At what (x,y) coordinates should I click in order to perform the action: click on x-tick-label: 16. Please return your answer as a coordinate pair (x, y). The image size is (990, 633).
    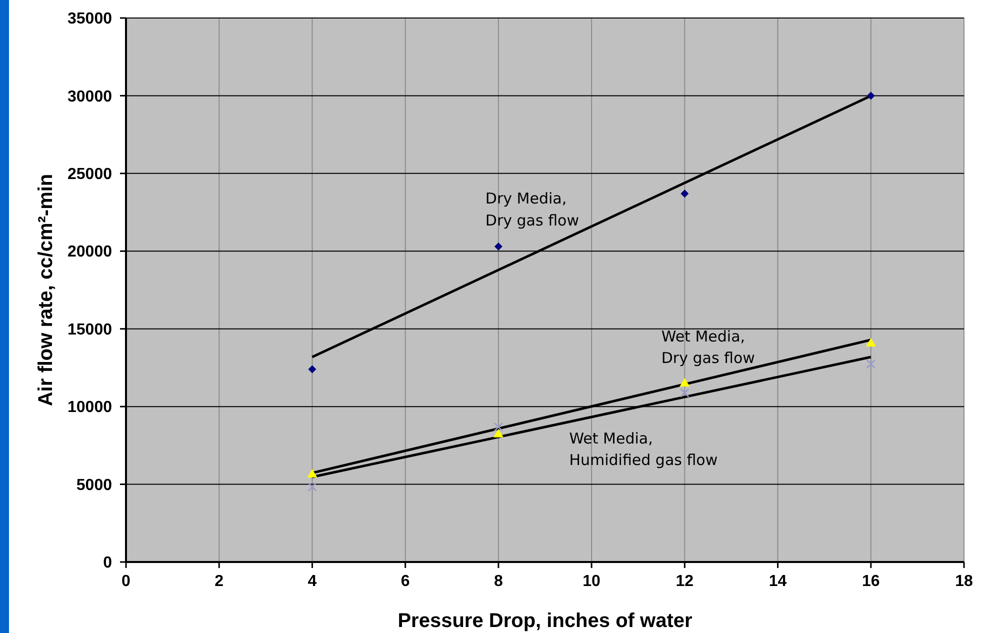
    Looking at the image, I should click on (871, 581).